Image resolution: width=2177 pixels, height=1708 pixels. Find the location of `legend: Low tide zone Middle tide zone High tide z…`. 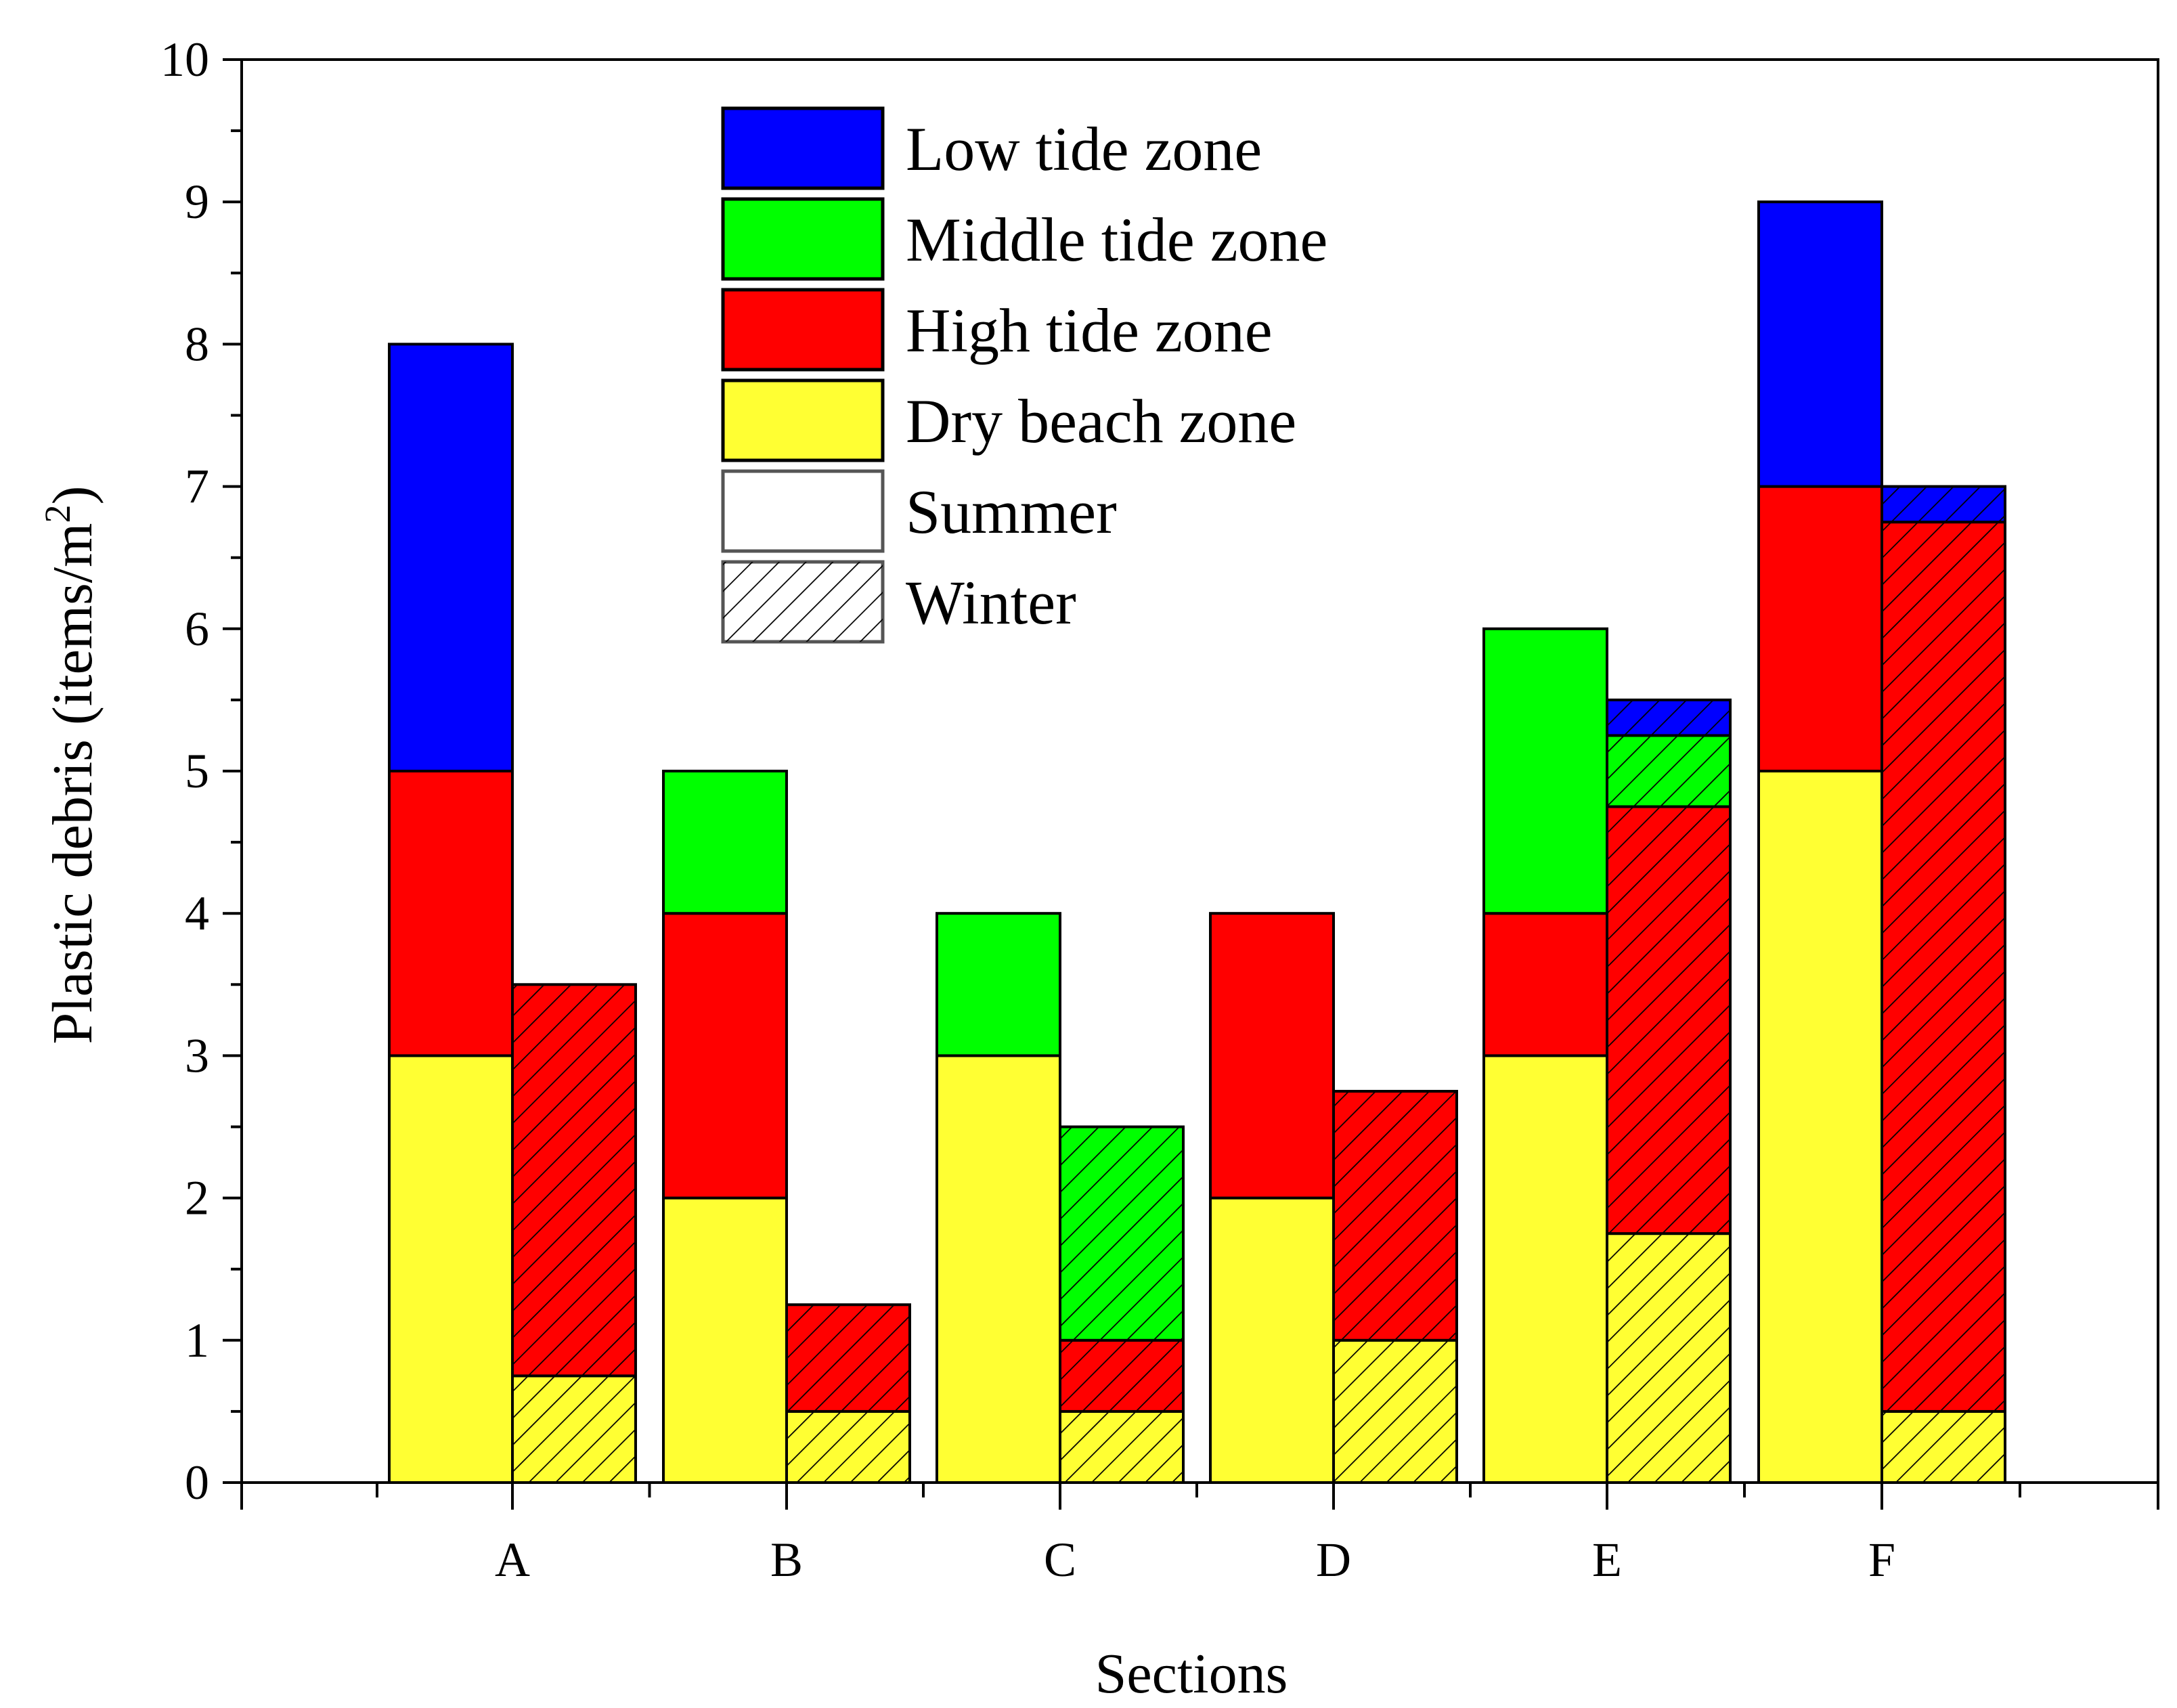

legend: Low tide zone Middle tide zone High tide z… is located at coordinates (1024, 375).